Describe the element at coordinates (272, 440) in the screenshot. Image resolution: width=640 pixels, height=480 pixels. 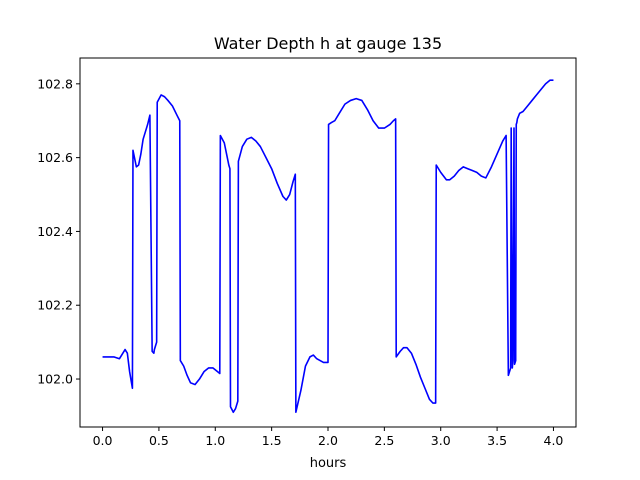
I see `x-tick-label: 1.5` at that location.